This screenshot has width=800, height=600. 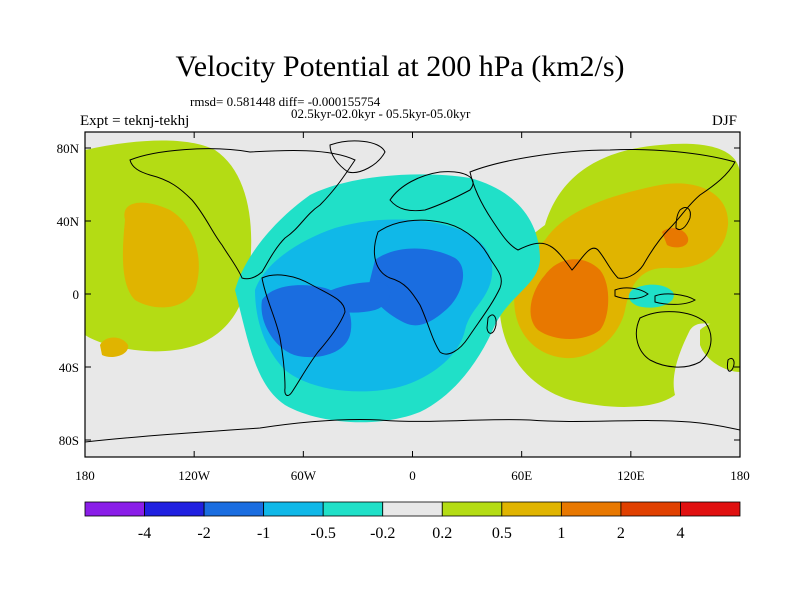 What do you see at coordinates (355, 297) in the screenshot?
I see `negative-anomaly-tropical-bridge` at bounding box center [355, 297].